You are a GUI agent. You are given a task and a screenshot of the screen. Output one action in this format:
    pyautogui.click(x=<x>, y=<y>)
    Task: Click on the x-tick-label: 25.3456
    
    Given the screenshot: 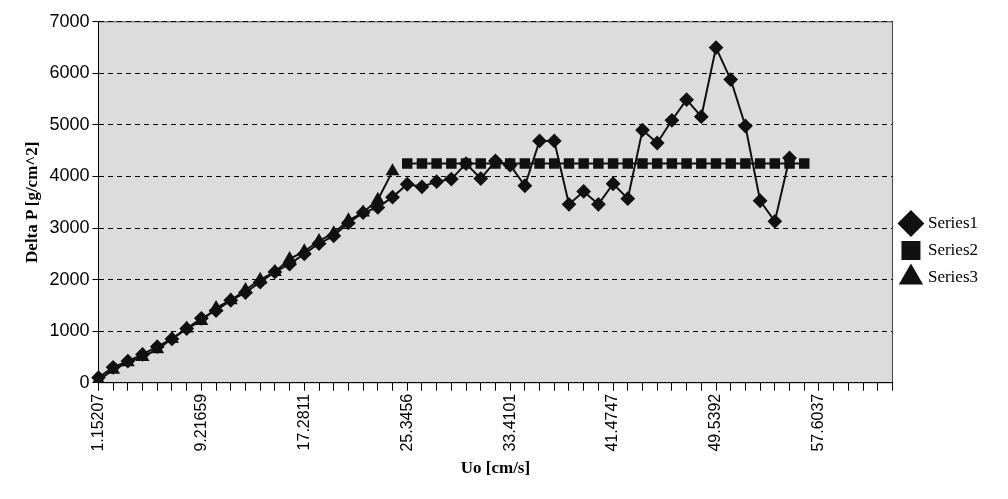 What is the action you would take?
    pyautogui.click(x=406, y=422)
    